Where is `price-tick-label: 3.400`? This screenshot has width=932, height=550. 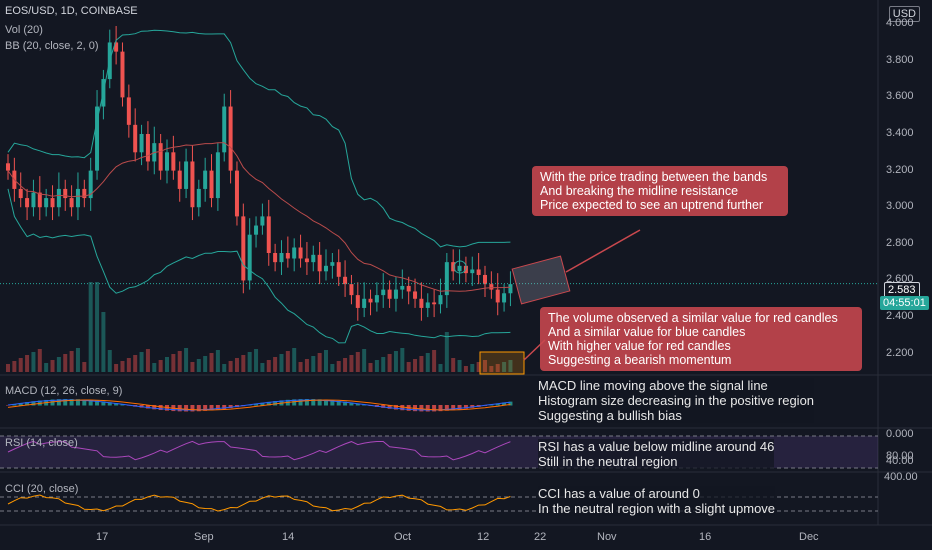 price-tick-label: 3.400 is located at coordinates (900, 133).